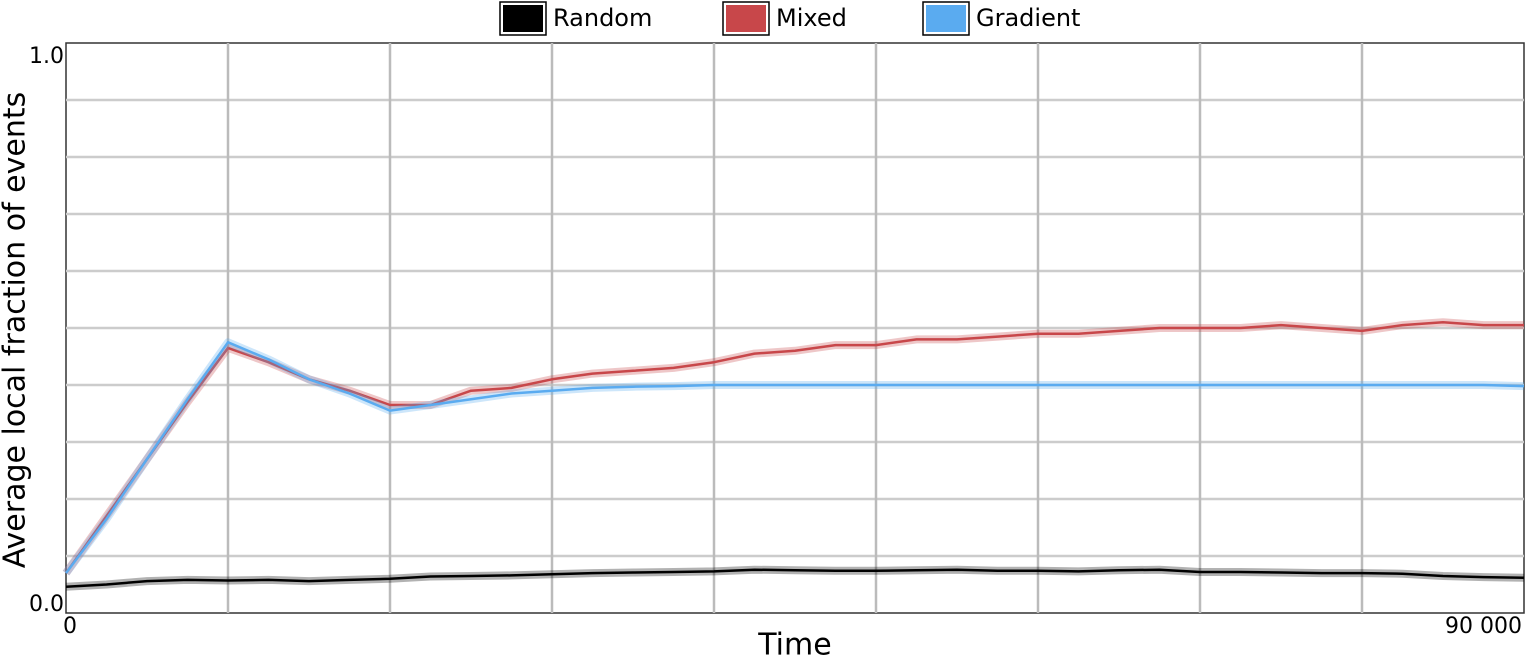 The image size is (1527, 660). I want to click on legend-label: Random, so click(602, 18).